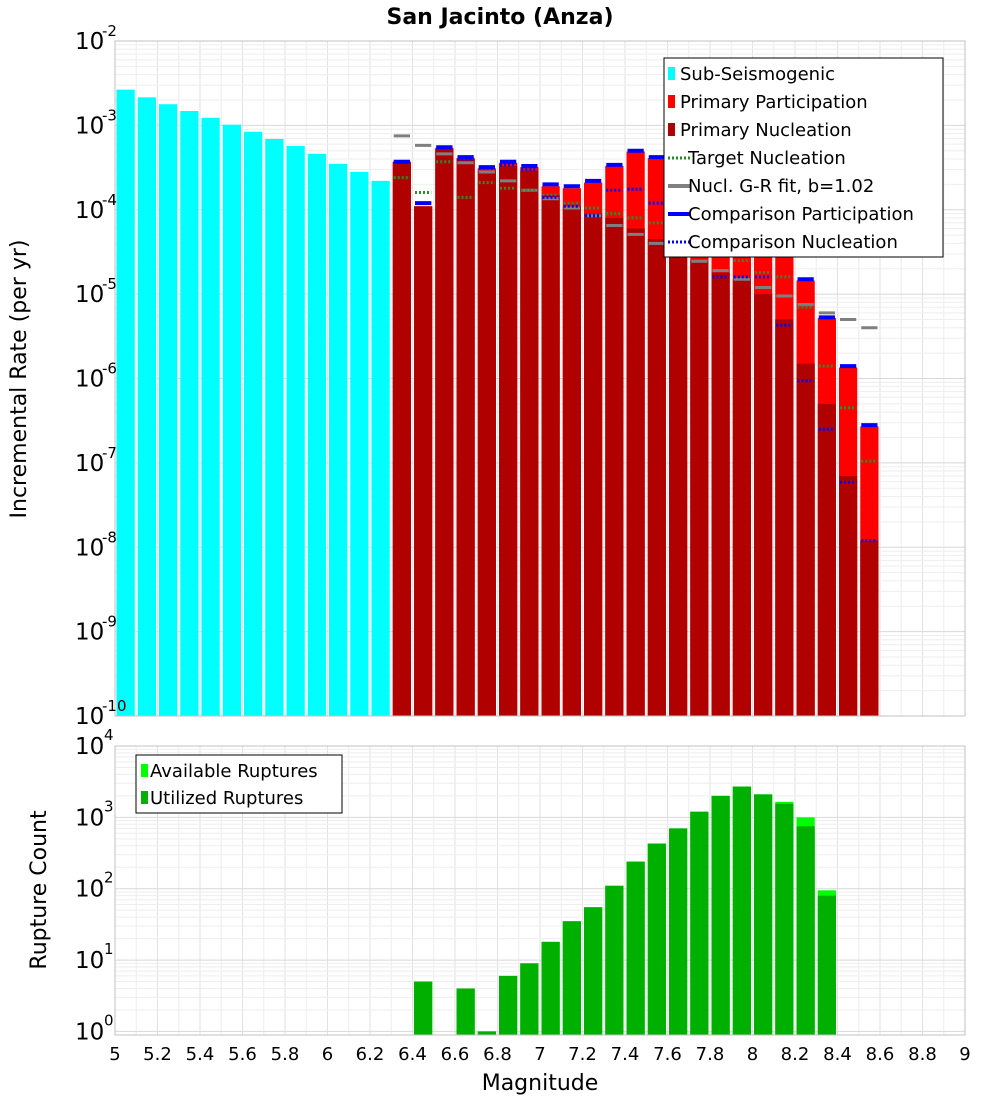  Describe the element at coordinates (239, 784) in the screenshot. I see `bottom-legend: Available Ruptures Utilized Ruptures` at that location.